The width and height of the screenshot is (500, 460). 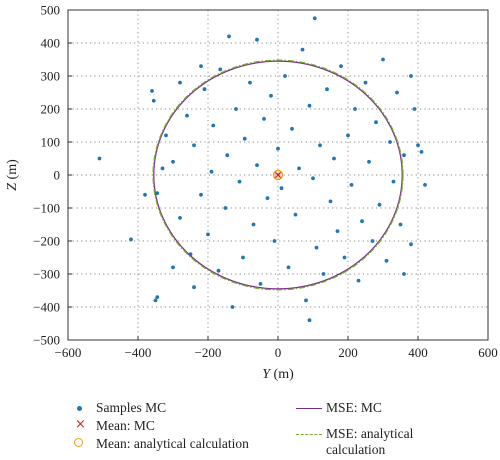 What do you see at coordinates (12, 171) in the screenshot?
I see `y-axis-label-unit: (m)` at bounding box center [12, 171].